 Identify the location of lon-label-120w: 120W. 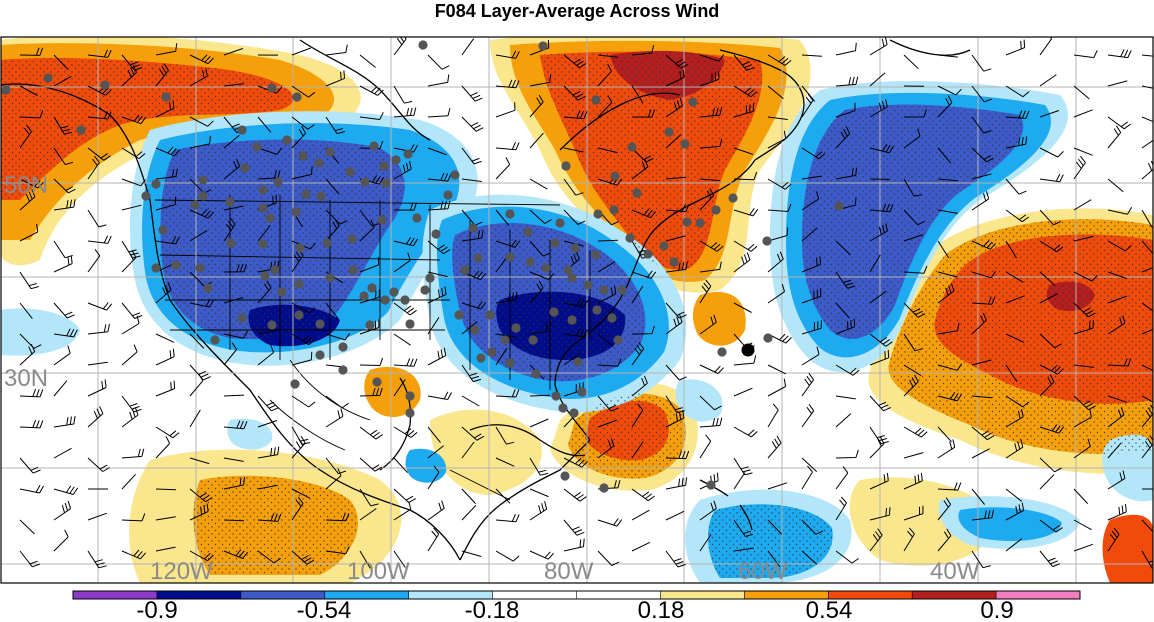
(181, 571).